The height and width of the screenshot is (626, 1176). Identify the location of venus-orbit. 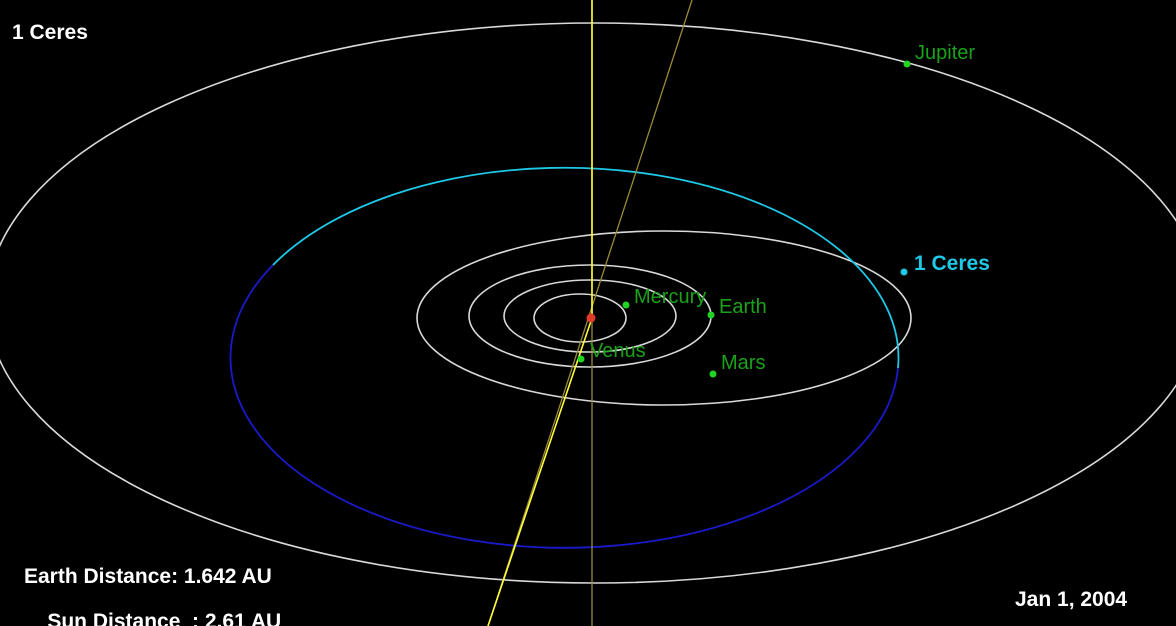
(590, 316).